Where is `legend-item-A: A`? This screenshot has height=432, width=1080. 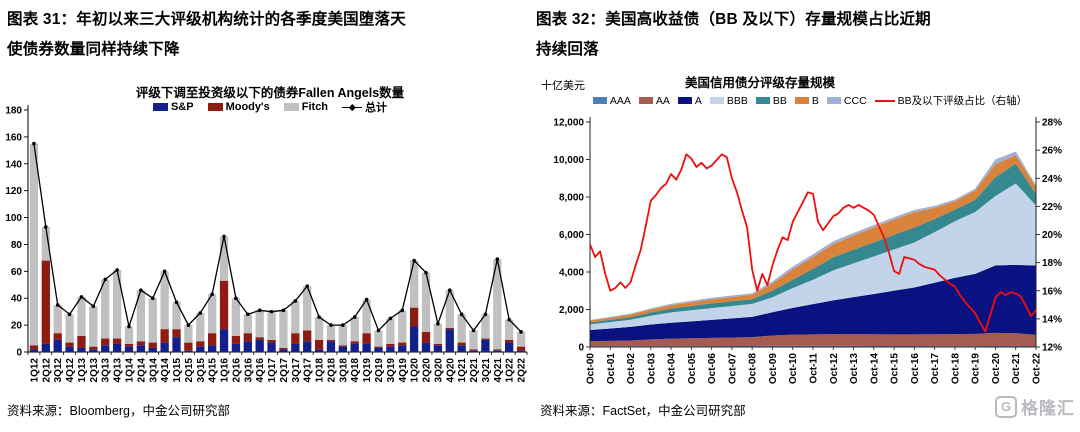
legend-item-A: A is located at coordinates (689, 101).